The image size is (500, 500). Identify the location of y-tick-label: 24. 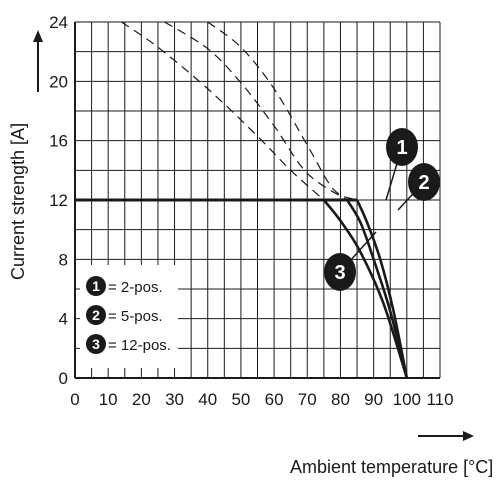
(58, 22).